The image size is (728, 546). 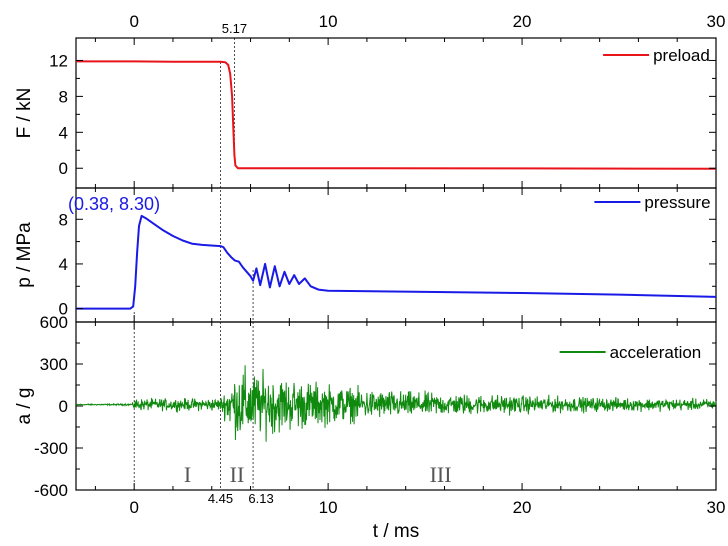 What do you see at coordinates (51, 448) in the screenshot?
I see `y-tick-label: -300` at bounding box center [51, 448].